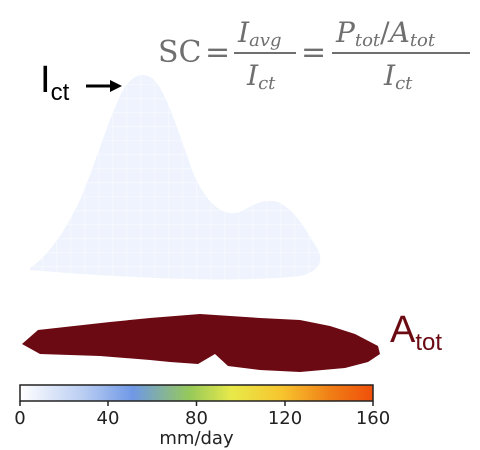  I want to click on colorbar-tick-label: 40, so click(108, 418).